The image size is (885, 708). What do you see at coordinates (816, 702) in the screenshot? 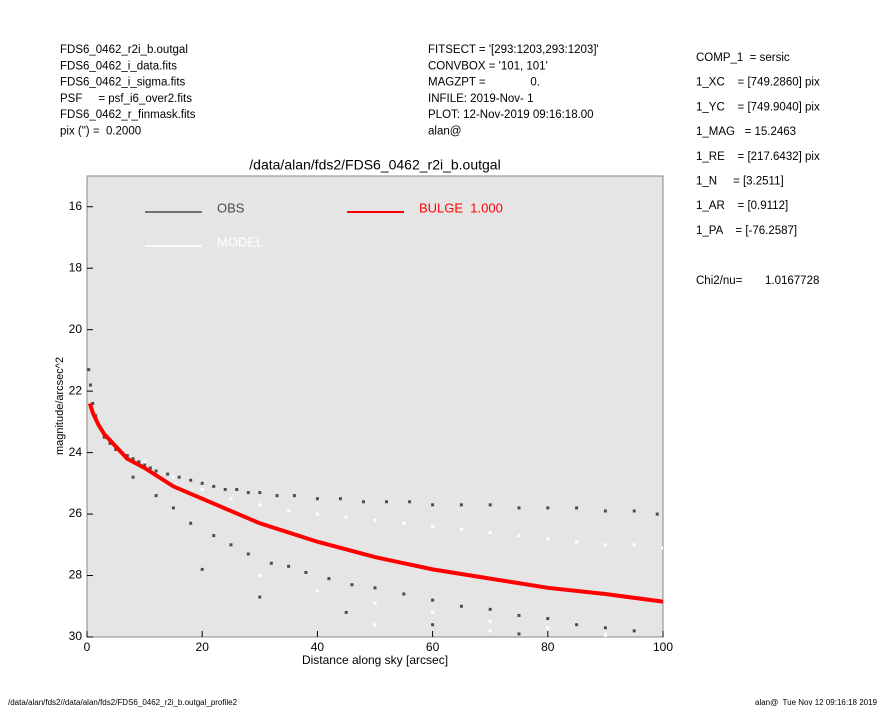
I see `footer-right: alan@ Tue Nov 12 09:16:18 2019` at bounding box center [816, 702].